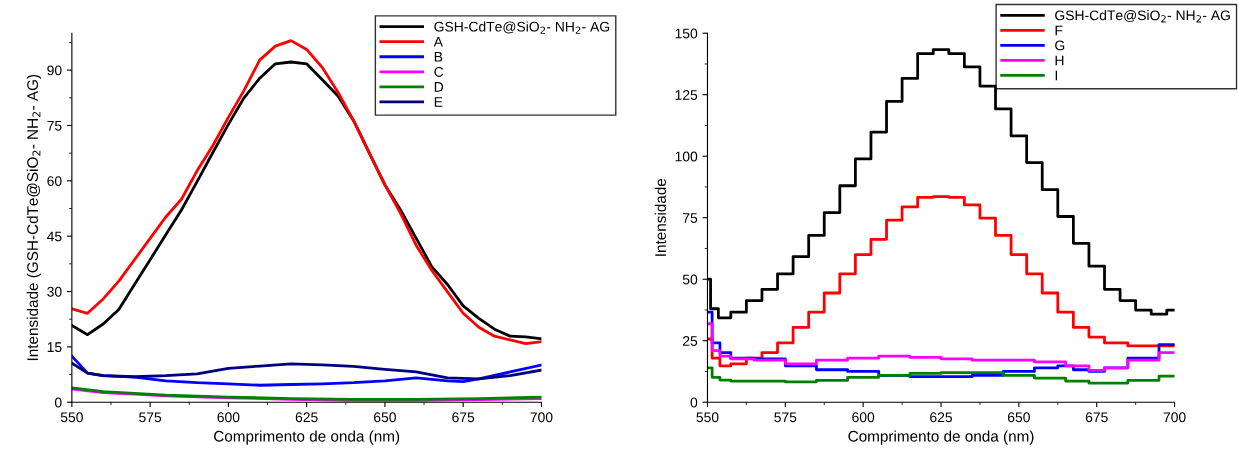 This screenshot has width=1239, height=455. What do you see at coordinates (54, 181) in the screenshot?
I see `y-tick-label: 60` at bounding box center [54, 181].